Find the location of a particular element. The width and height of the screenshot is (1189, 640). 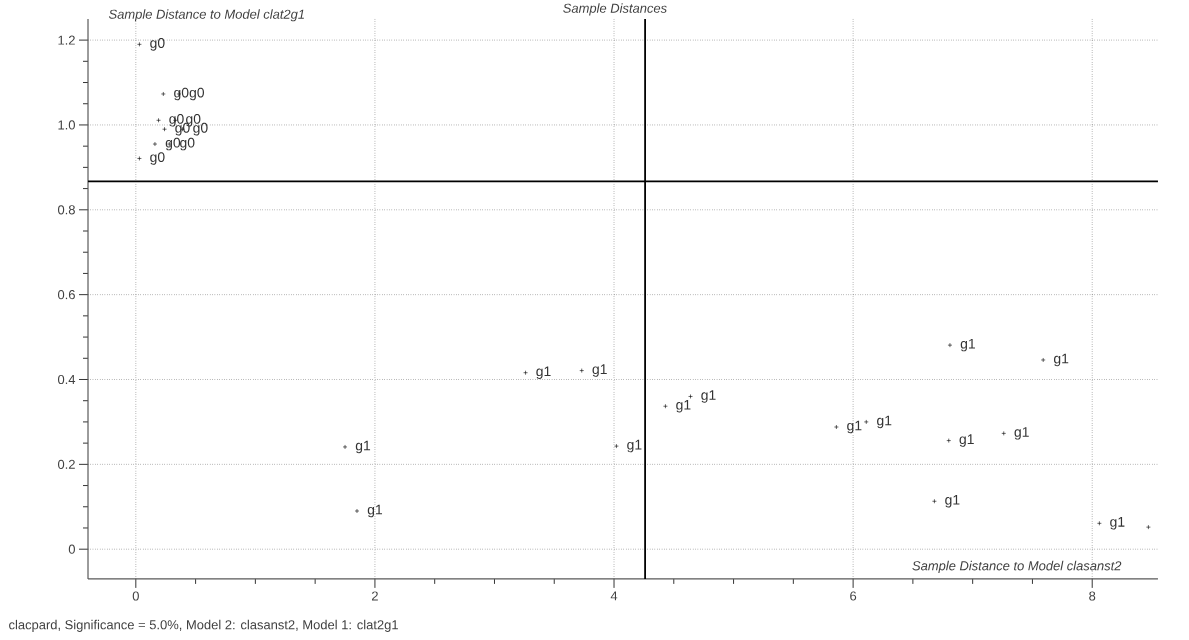

y-tick-label: 0.4 is located at coordinates (66, 379).